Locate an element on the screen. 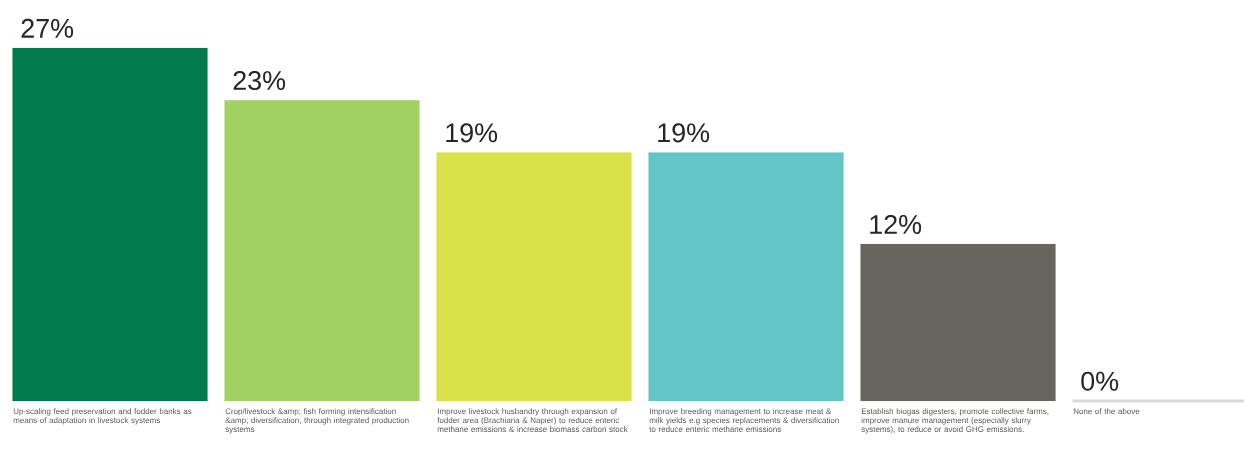 The height and width of the screenshot is (451, 1244). data-label: 27% is located at coordinates (47, 28).